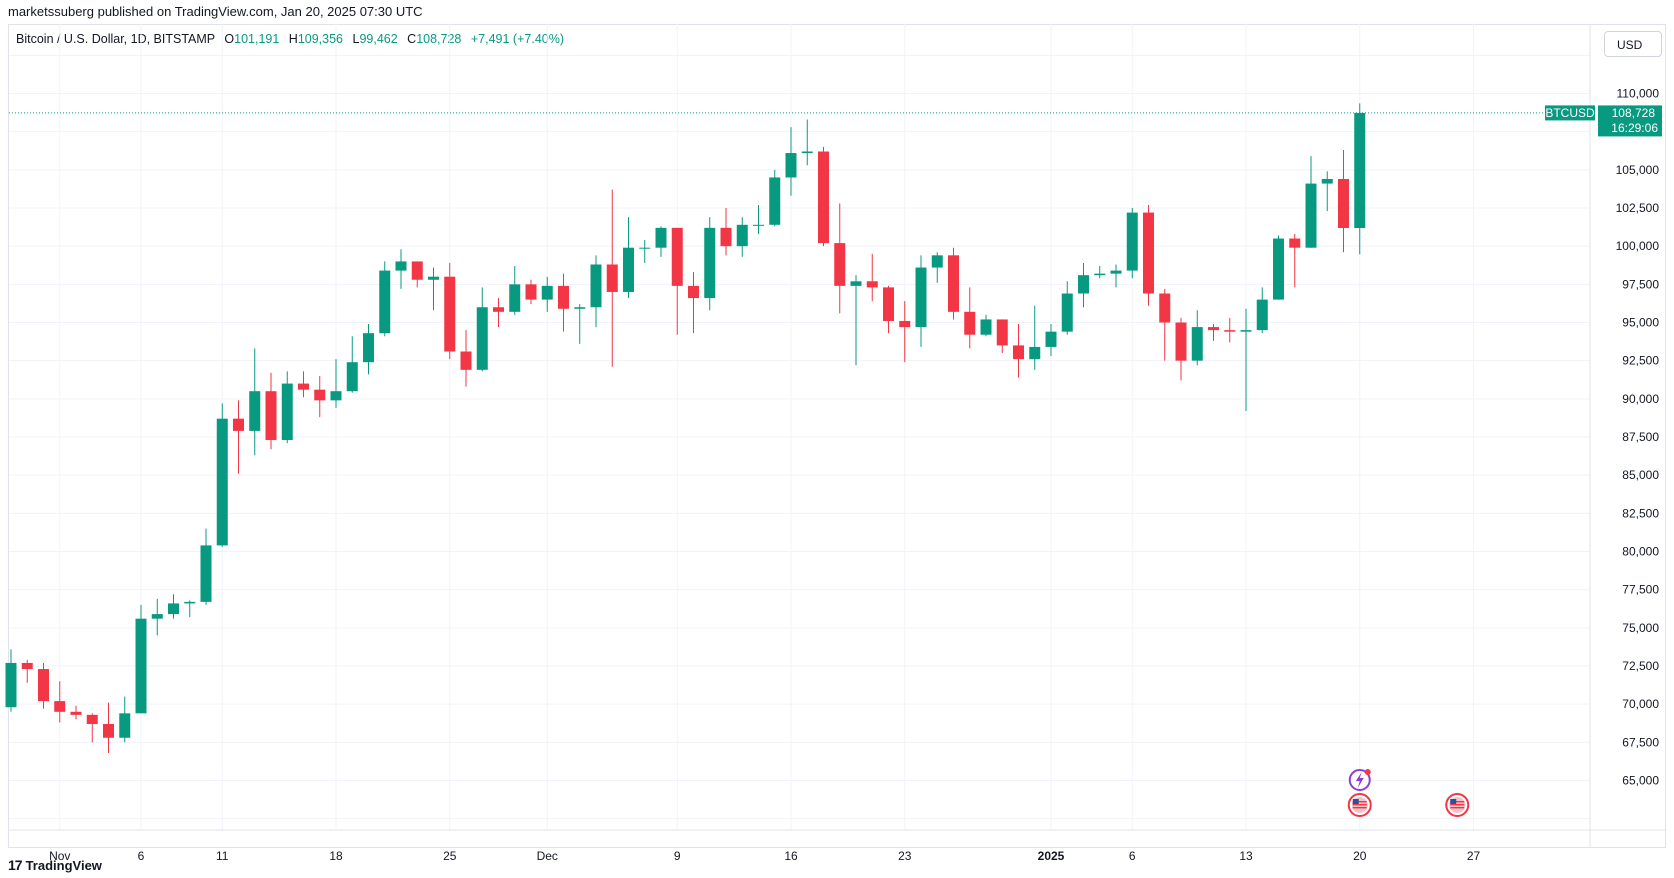  Describe the element at coordinates (320, 39) in the screenshot. I see `legend-high: 109,356` at that location.